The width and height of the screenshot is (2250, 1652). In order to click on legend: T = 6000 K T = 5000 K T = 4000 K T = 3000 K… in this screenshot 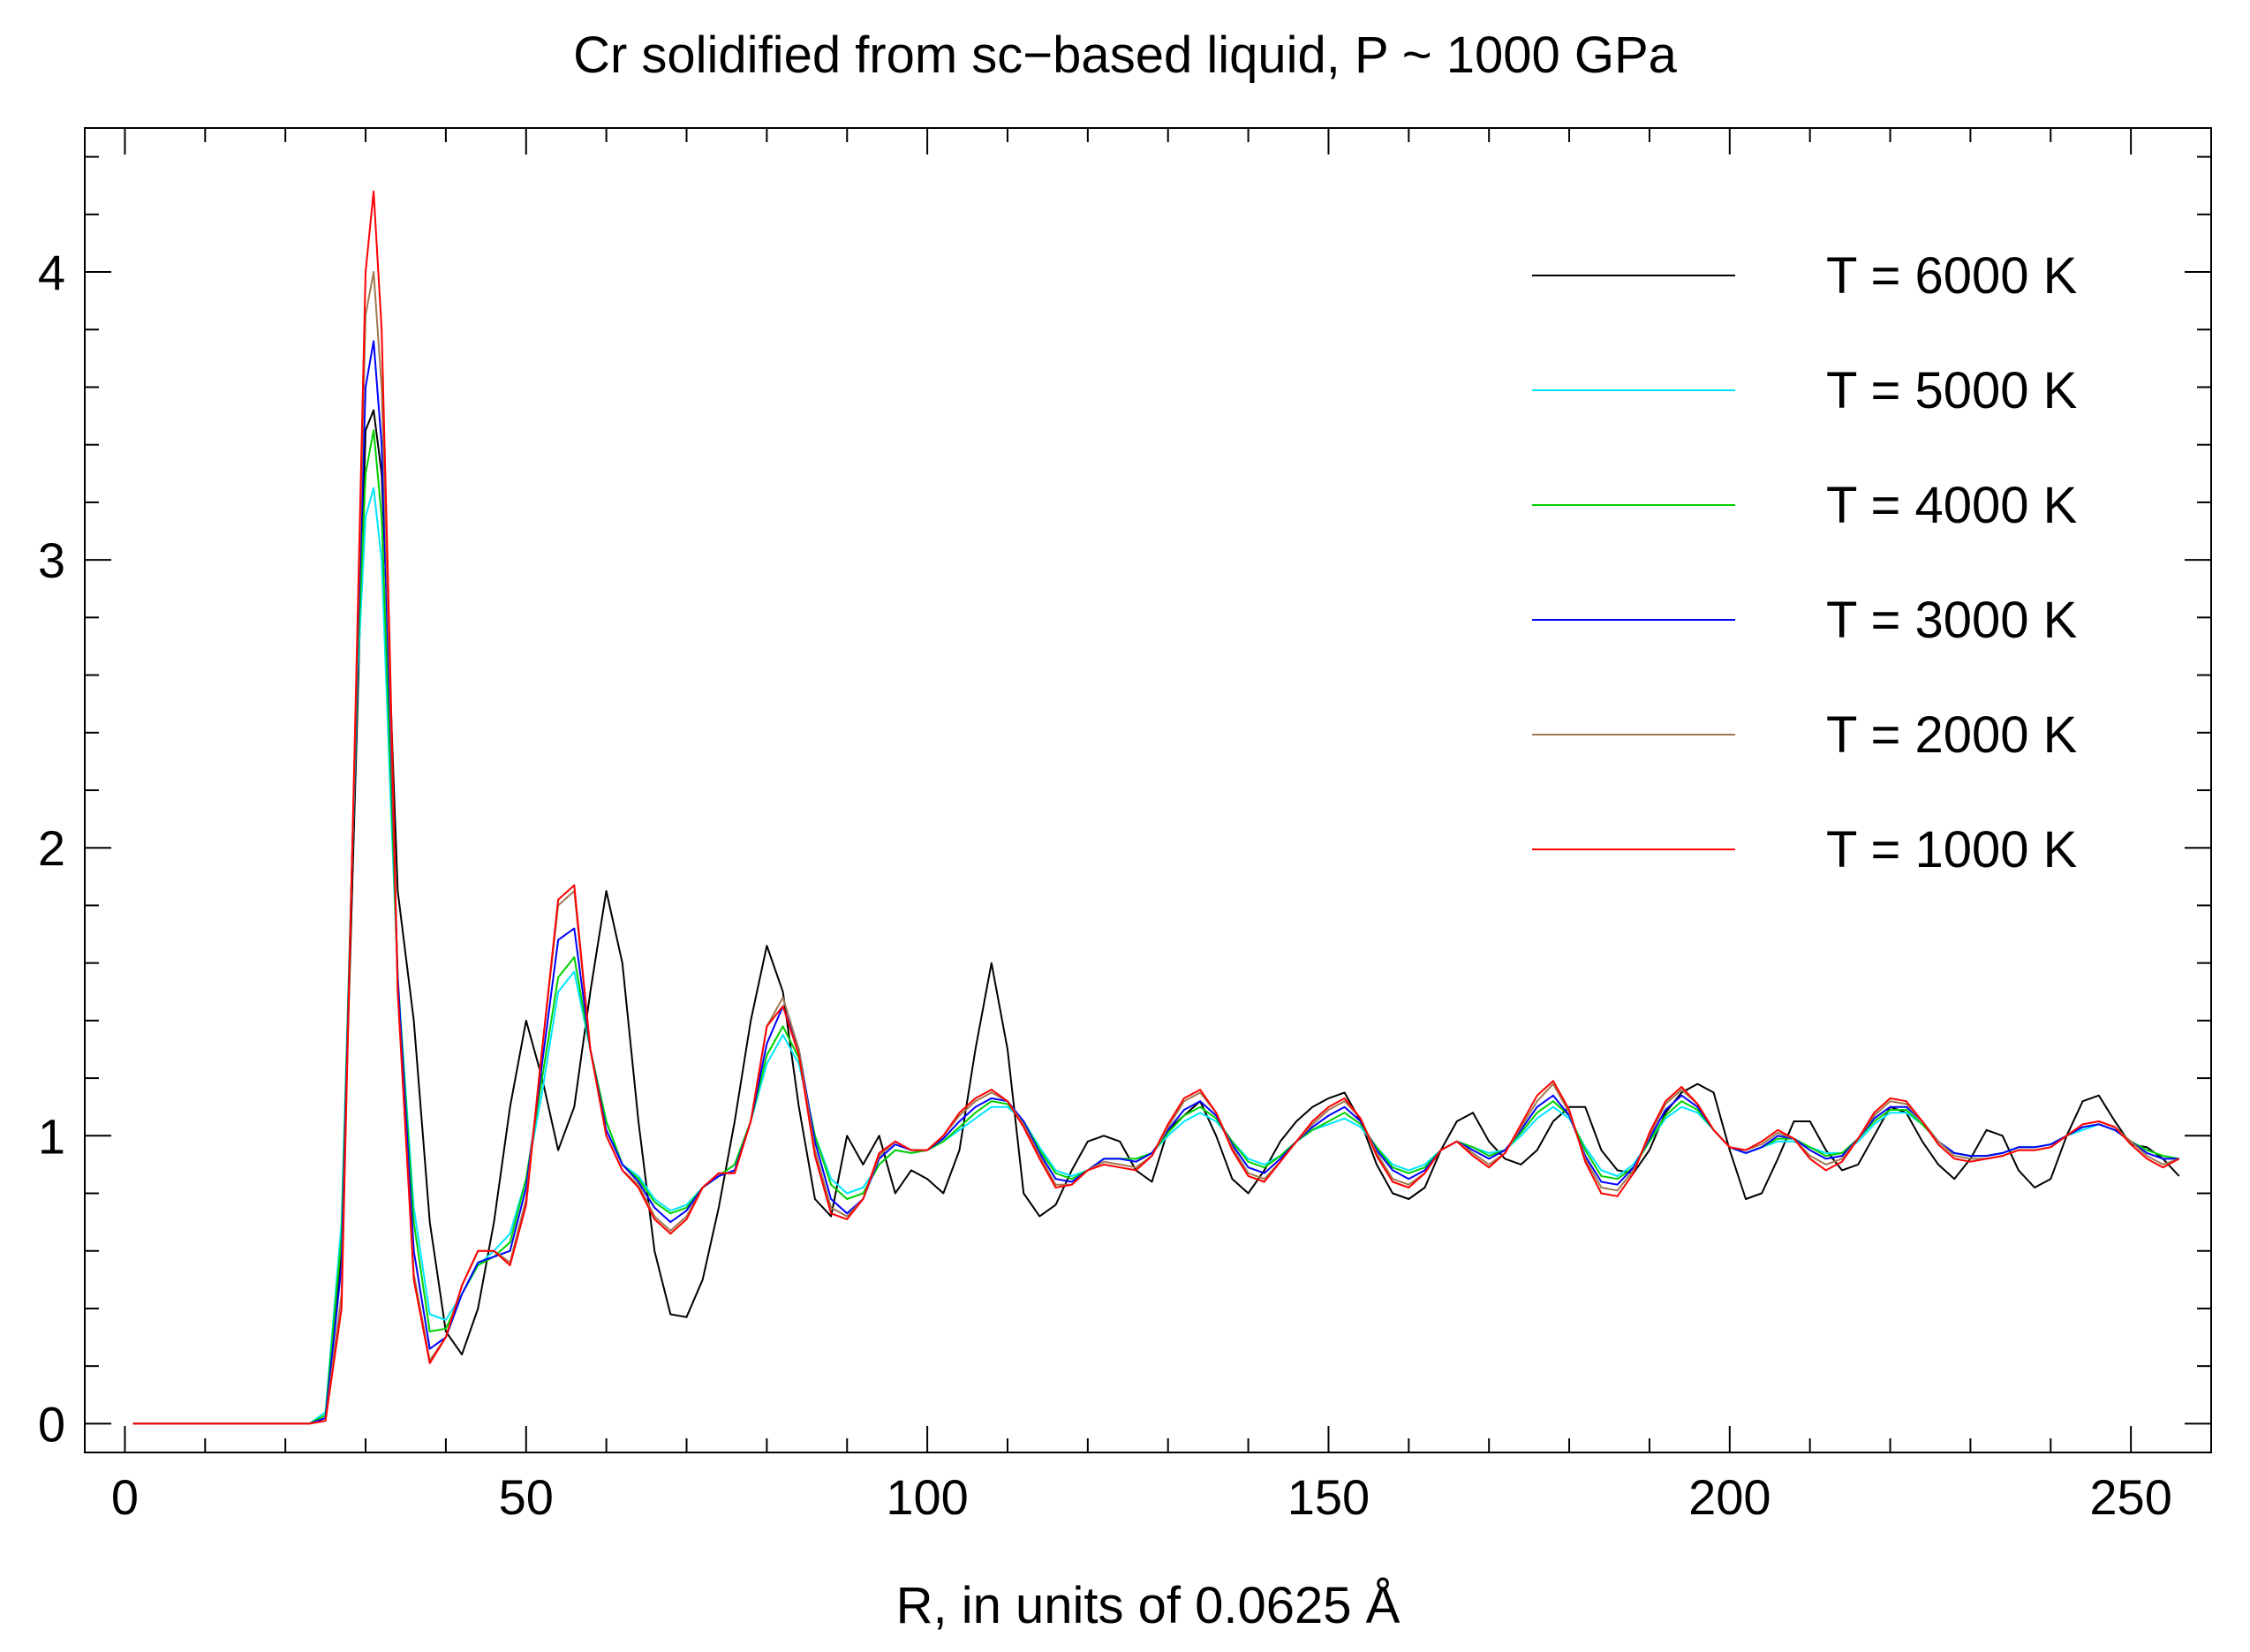, I will do `click(1805, 563)`.